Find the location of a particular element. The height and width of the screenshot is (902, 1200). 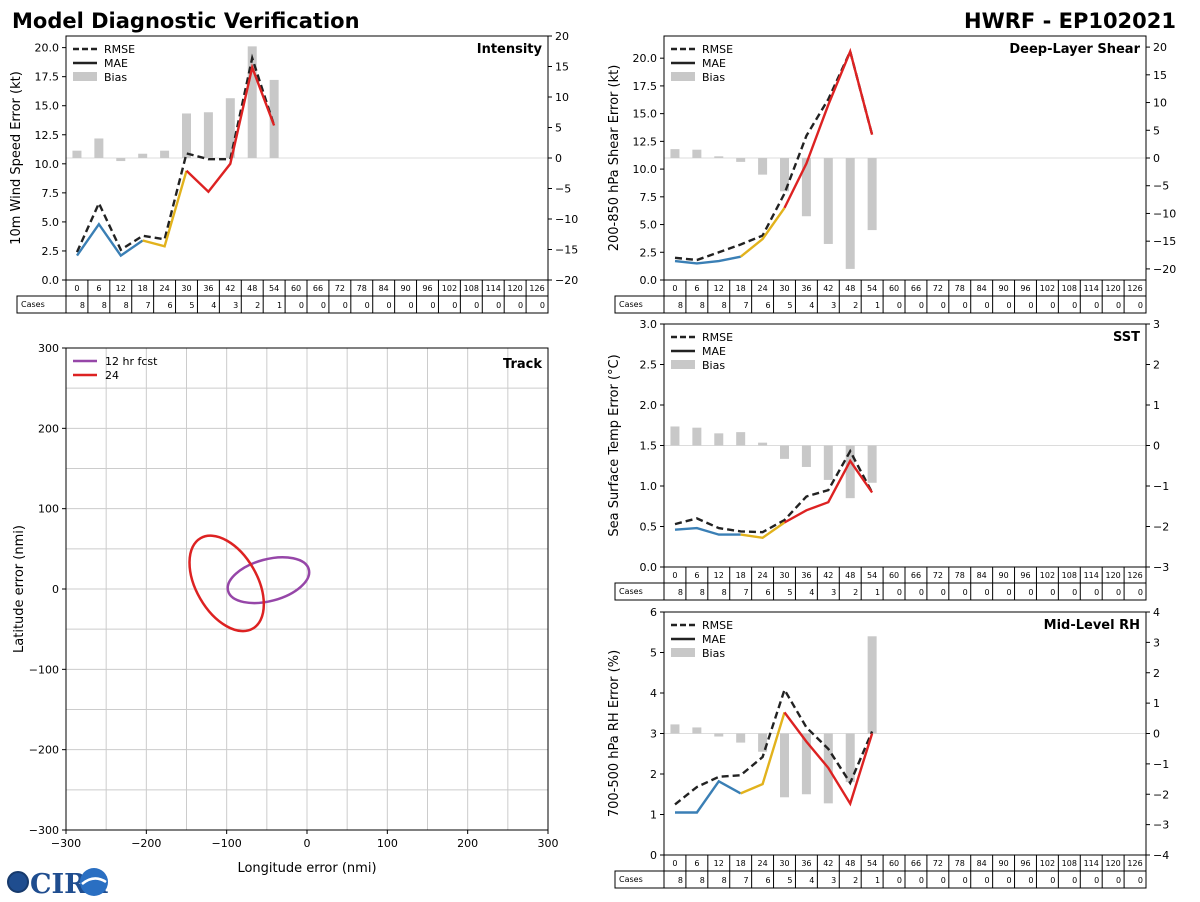

legend-12hr-label: 12 hr fcst is located at coordinates (131, 361).